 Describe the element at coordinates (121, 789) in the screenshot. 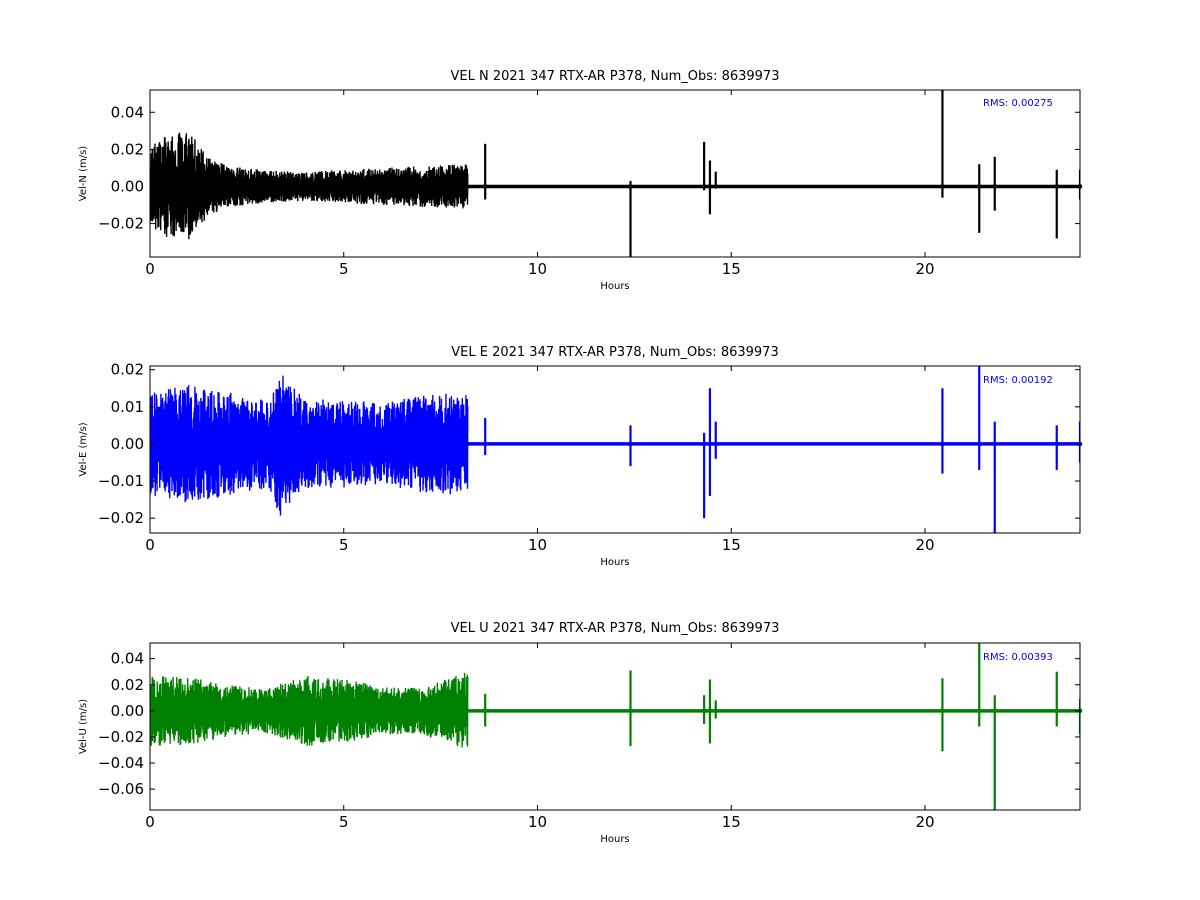

I see `y-tick-label: −0.06` at that location.